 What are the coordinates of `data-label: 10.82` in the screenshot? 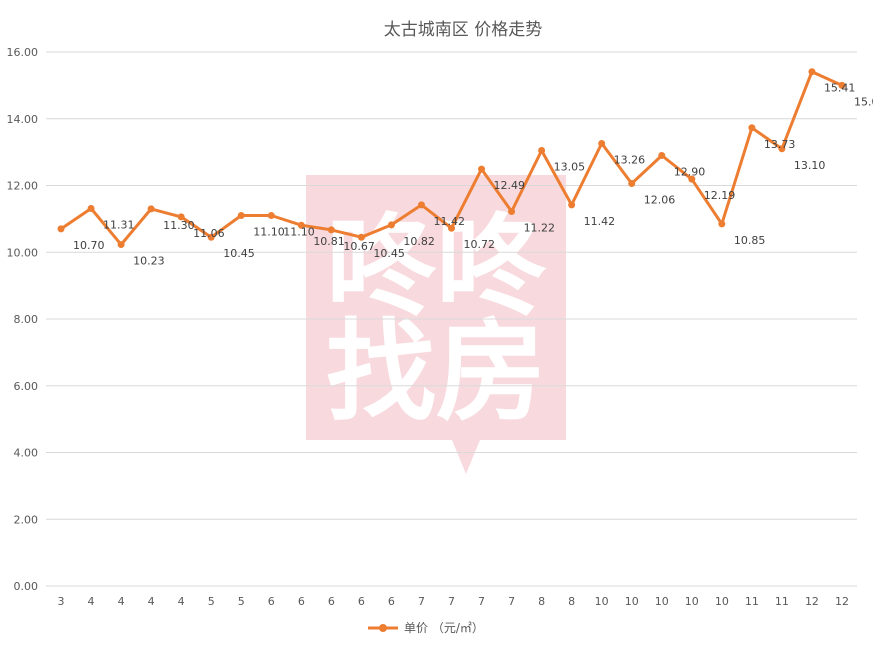 It's located at (419, 241).